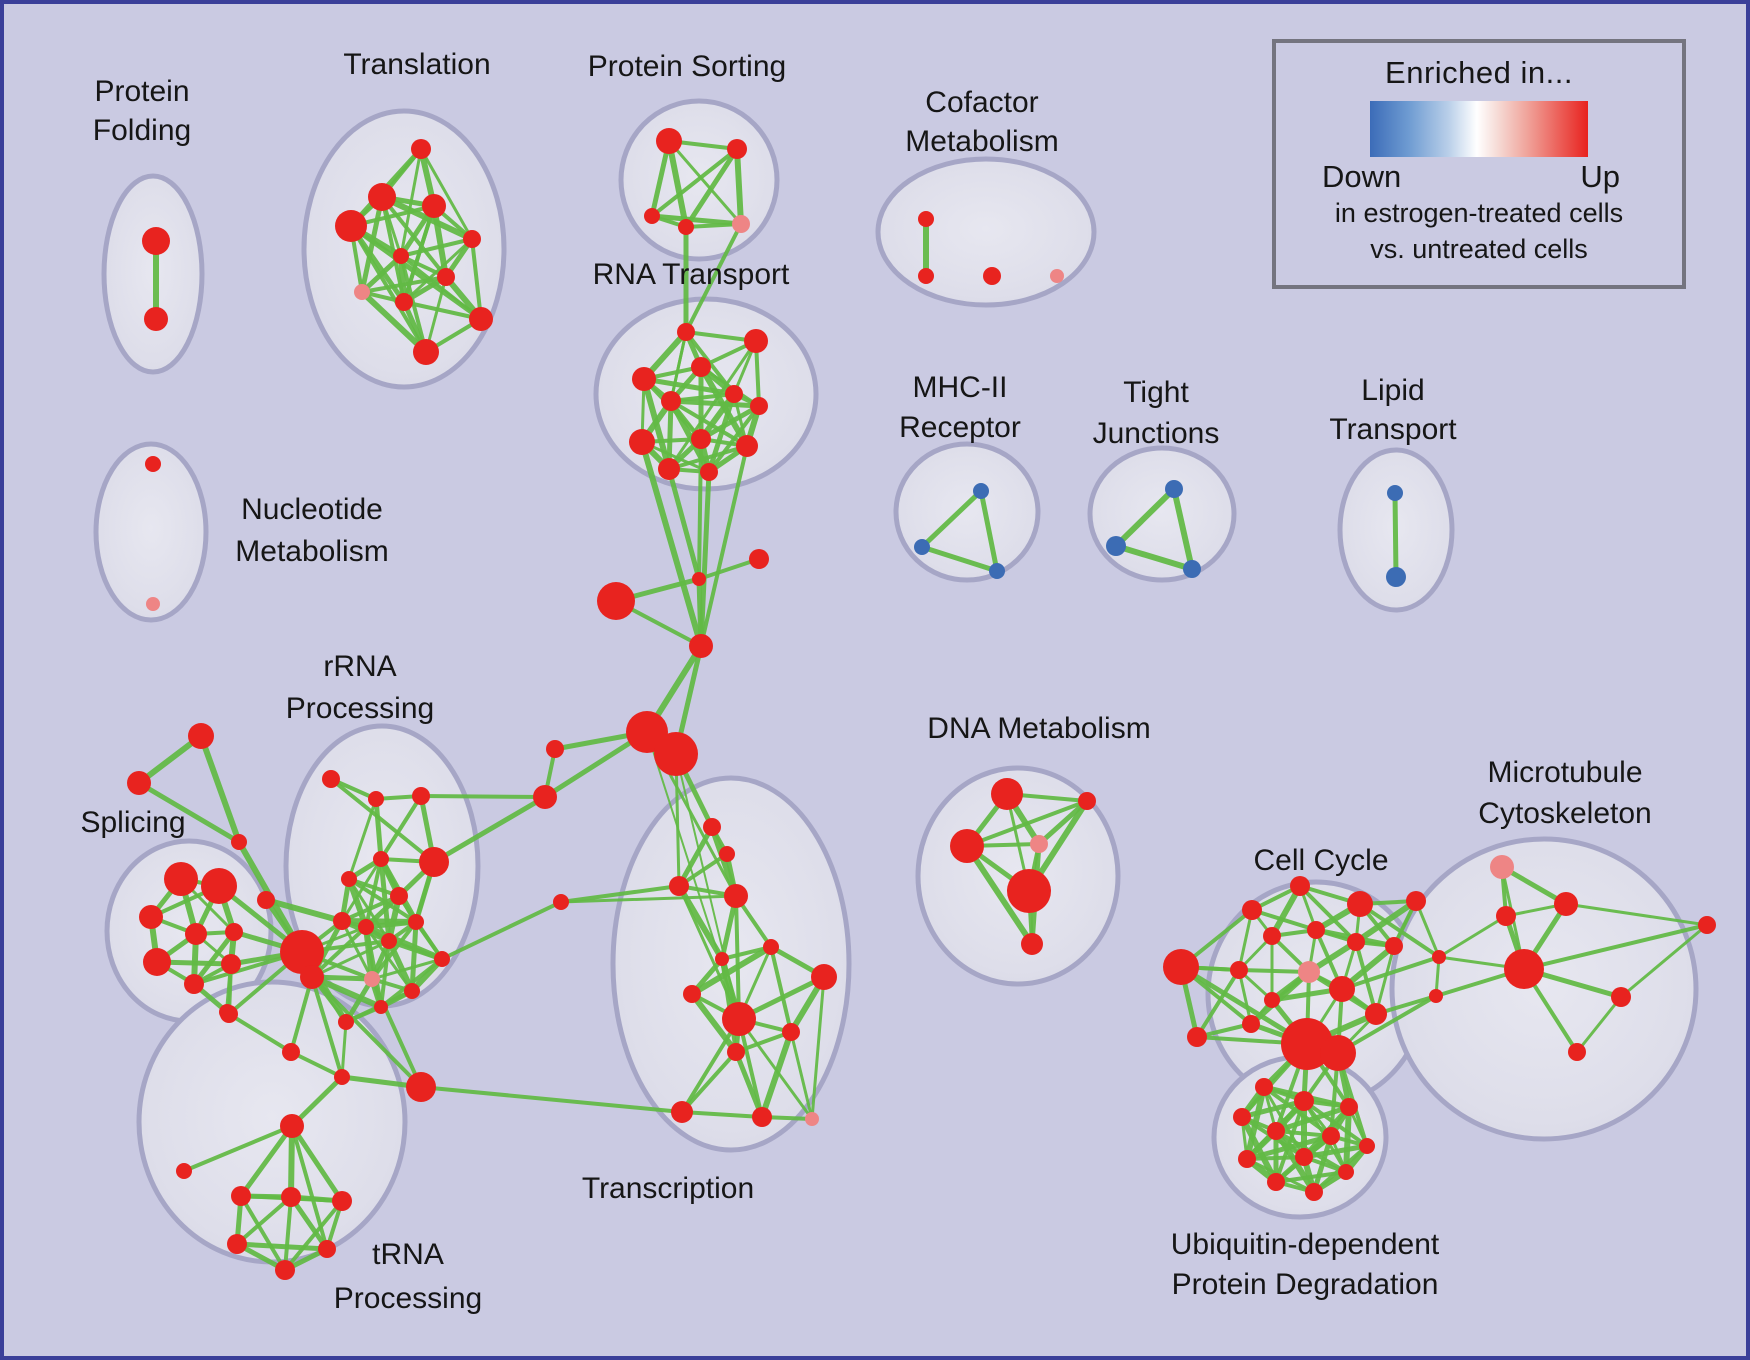 The width and height of the screenshot is (1750, 1360). I want to click on cluster-lipid-transport-label-line-1: Transport, so click(1393, 429).